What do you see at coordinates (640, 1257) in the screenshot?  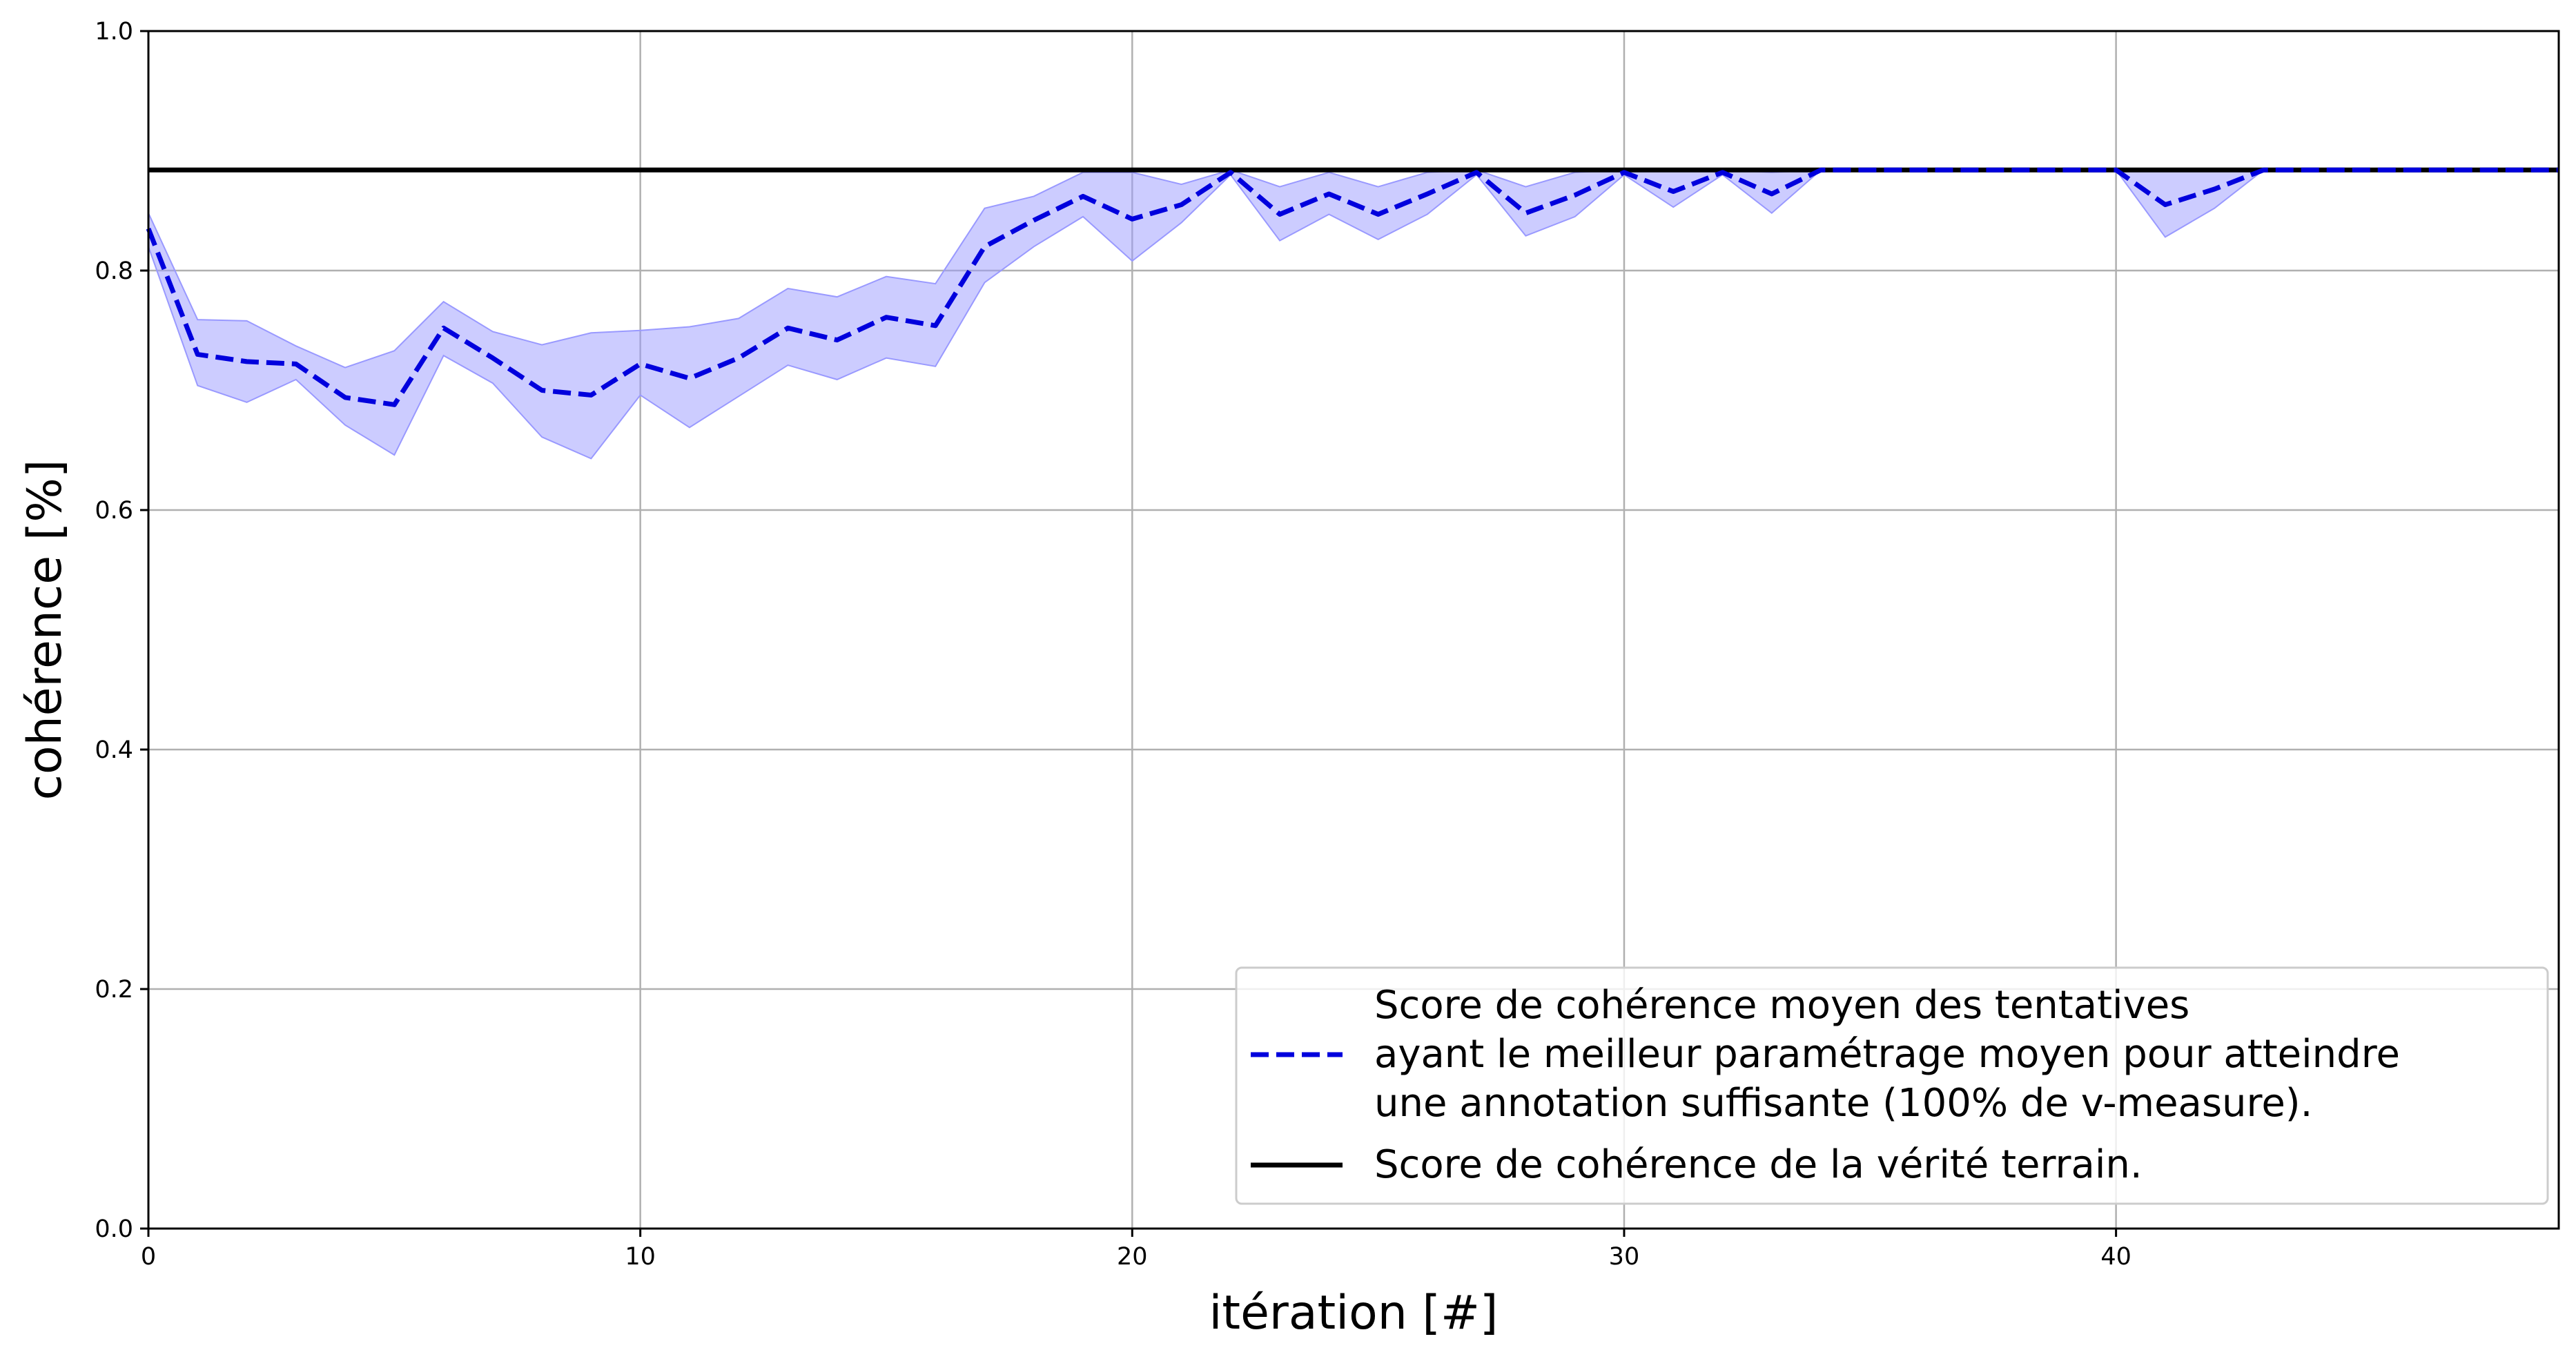 I see `x-tick-label-1: 10` at bounding box center [640, 1257].